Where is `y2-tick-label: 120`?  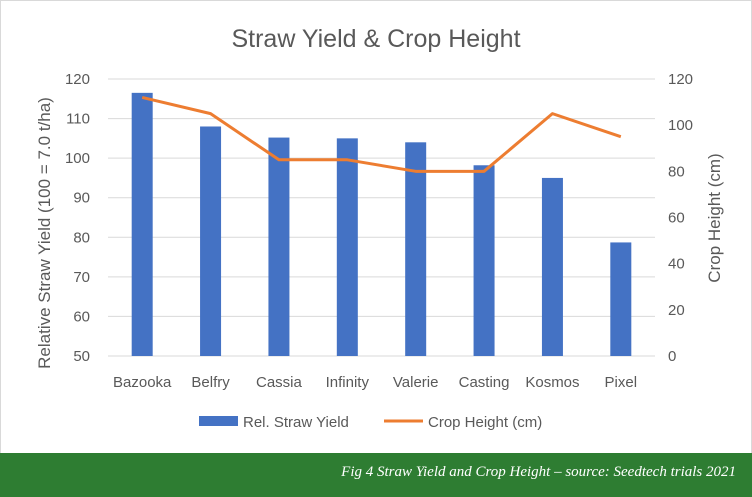
y2-tick-label: 120 is located at coordinates (680, 79).